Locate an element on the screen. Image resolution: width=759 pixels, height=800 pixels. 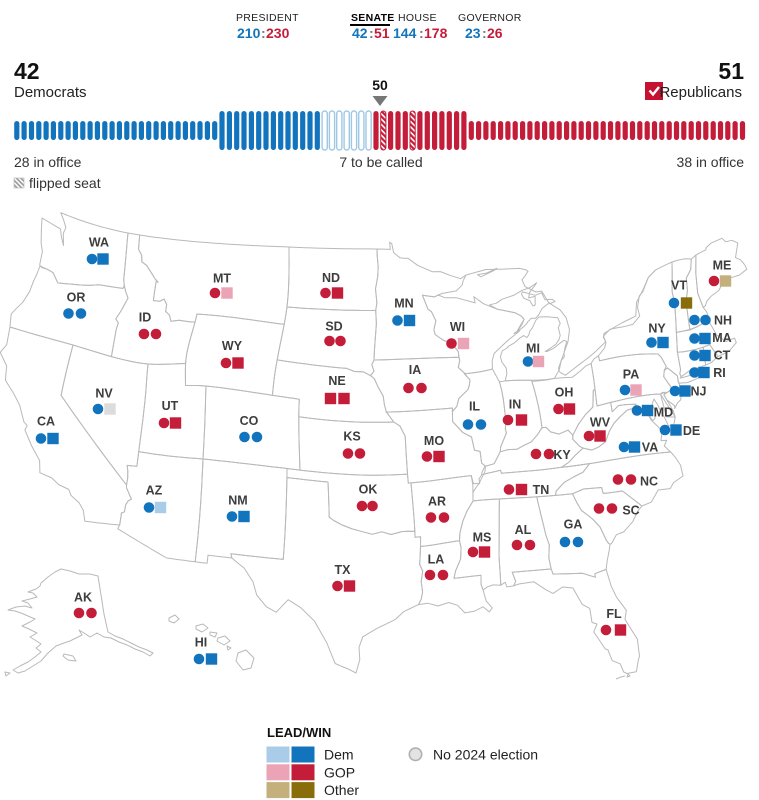
svg-text: SD is located at coordinates (333, 327).